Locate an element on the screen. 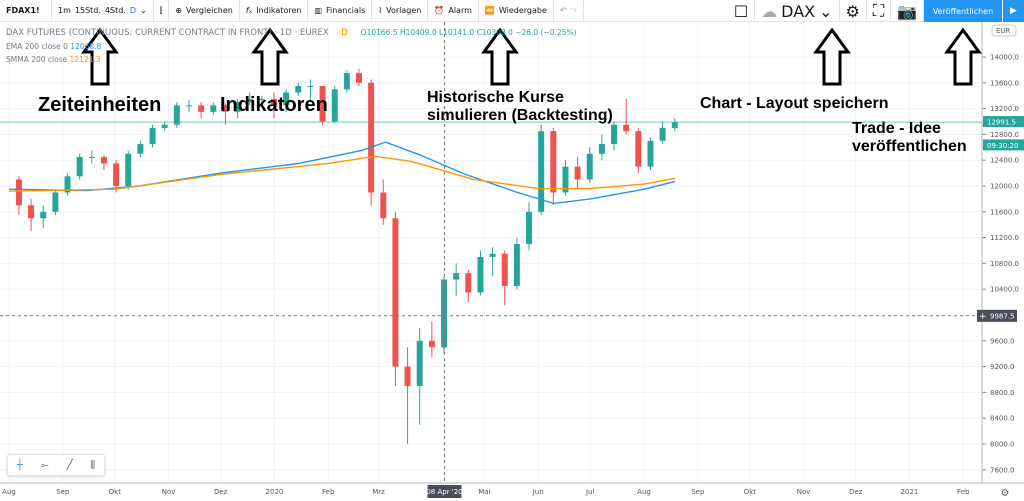 This screenshot has width=1024, height=501. currency-label: EUR is located at coordinates (1003, 31).